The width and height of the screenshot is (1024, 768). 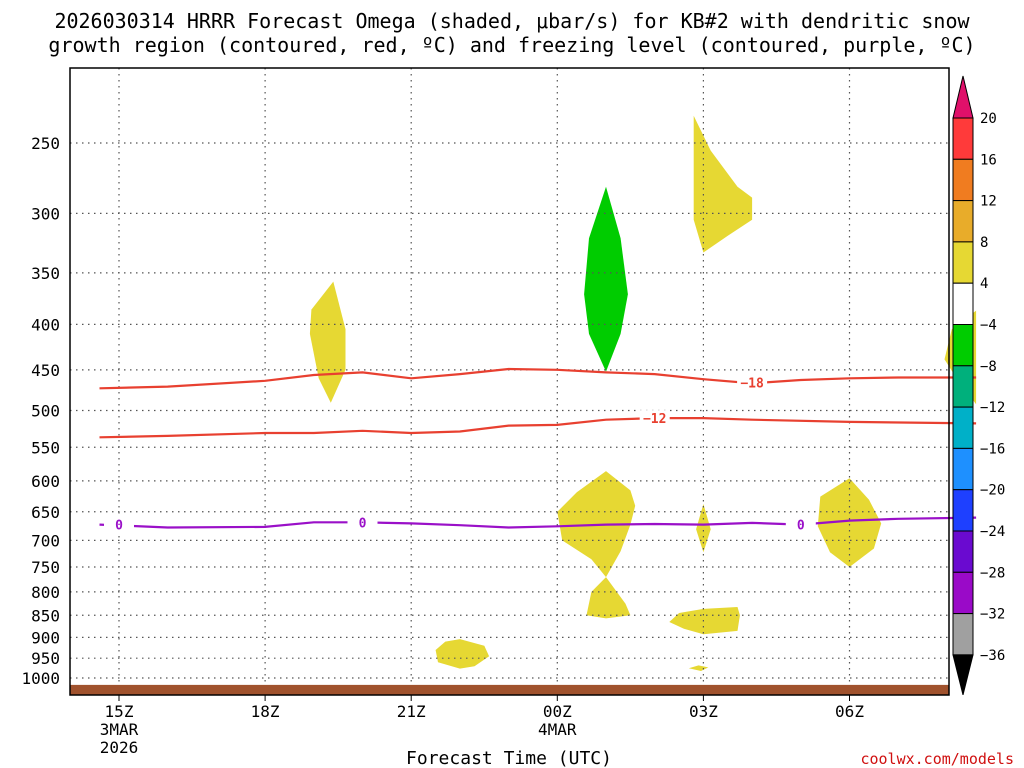 I want to click on ground-strip, so click(x=509, y=689).